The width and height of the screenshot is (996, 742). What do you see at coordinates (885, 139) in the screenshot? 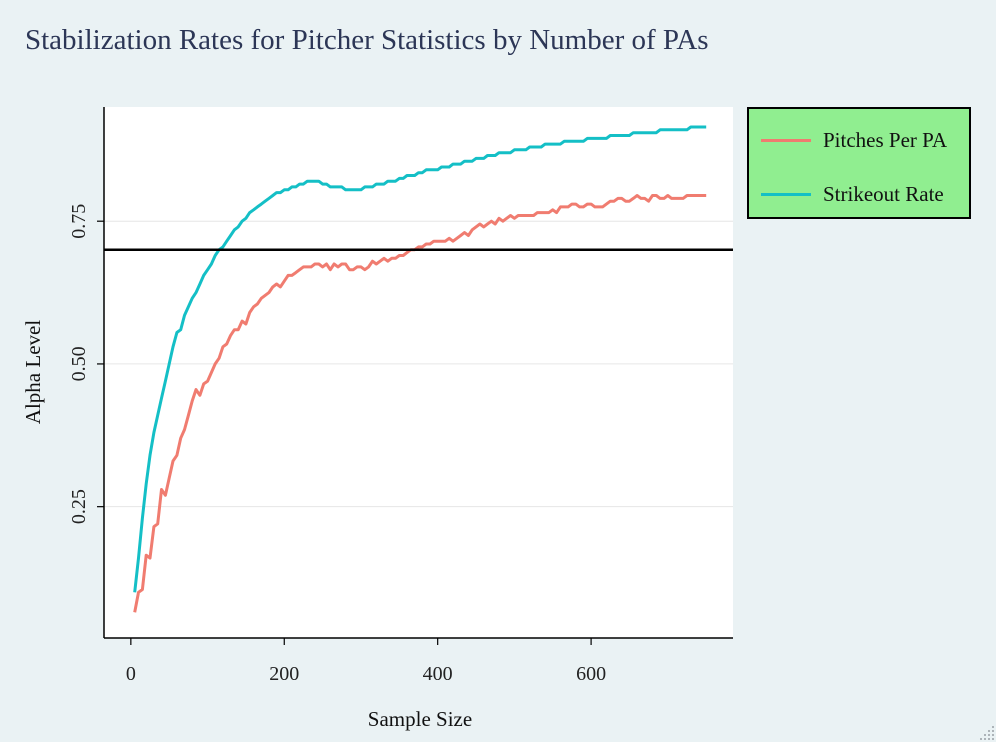
I see `legend-label-pitches-per-pa: Pitches Per PA` at bounding box center [885, 139].